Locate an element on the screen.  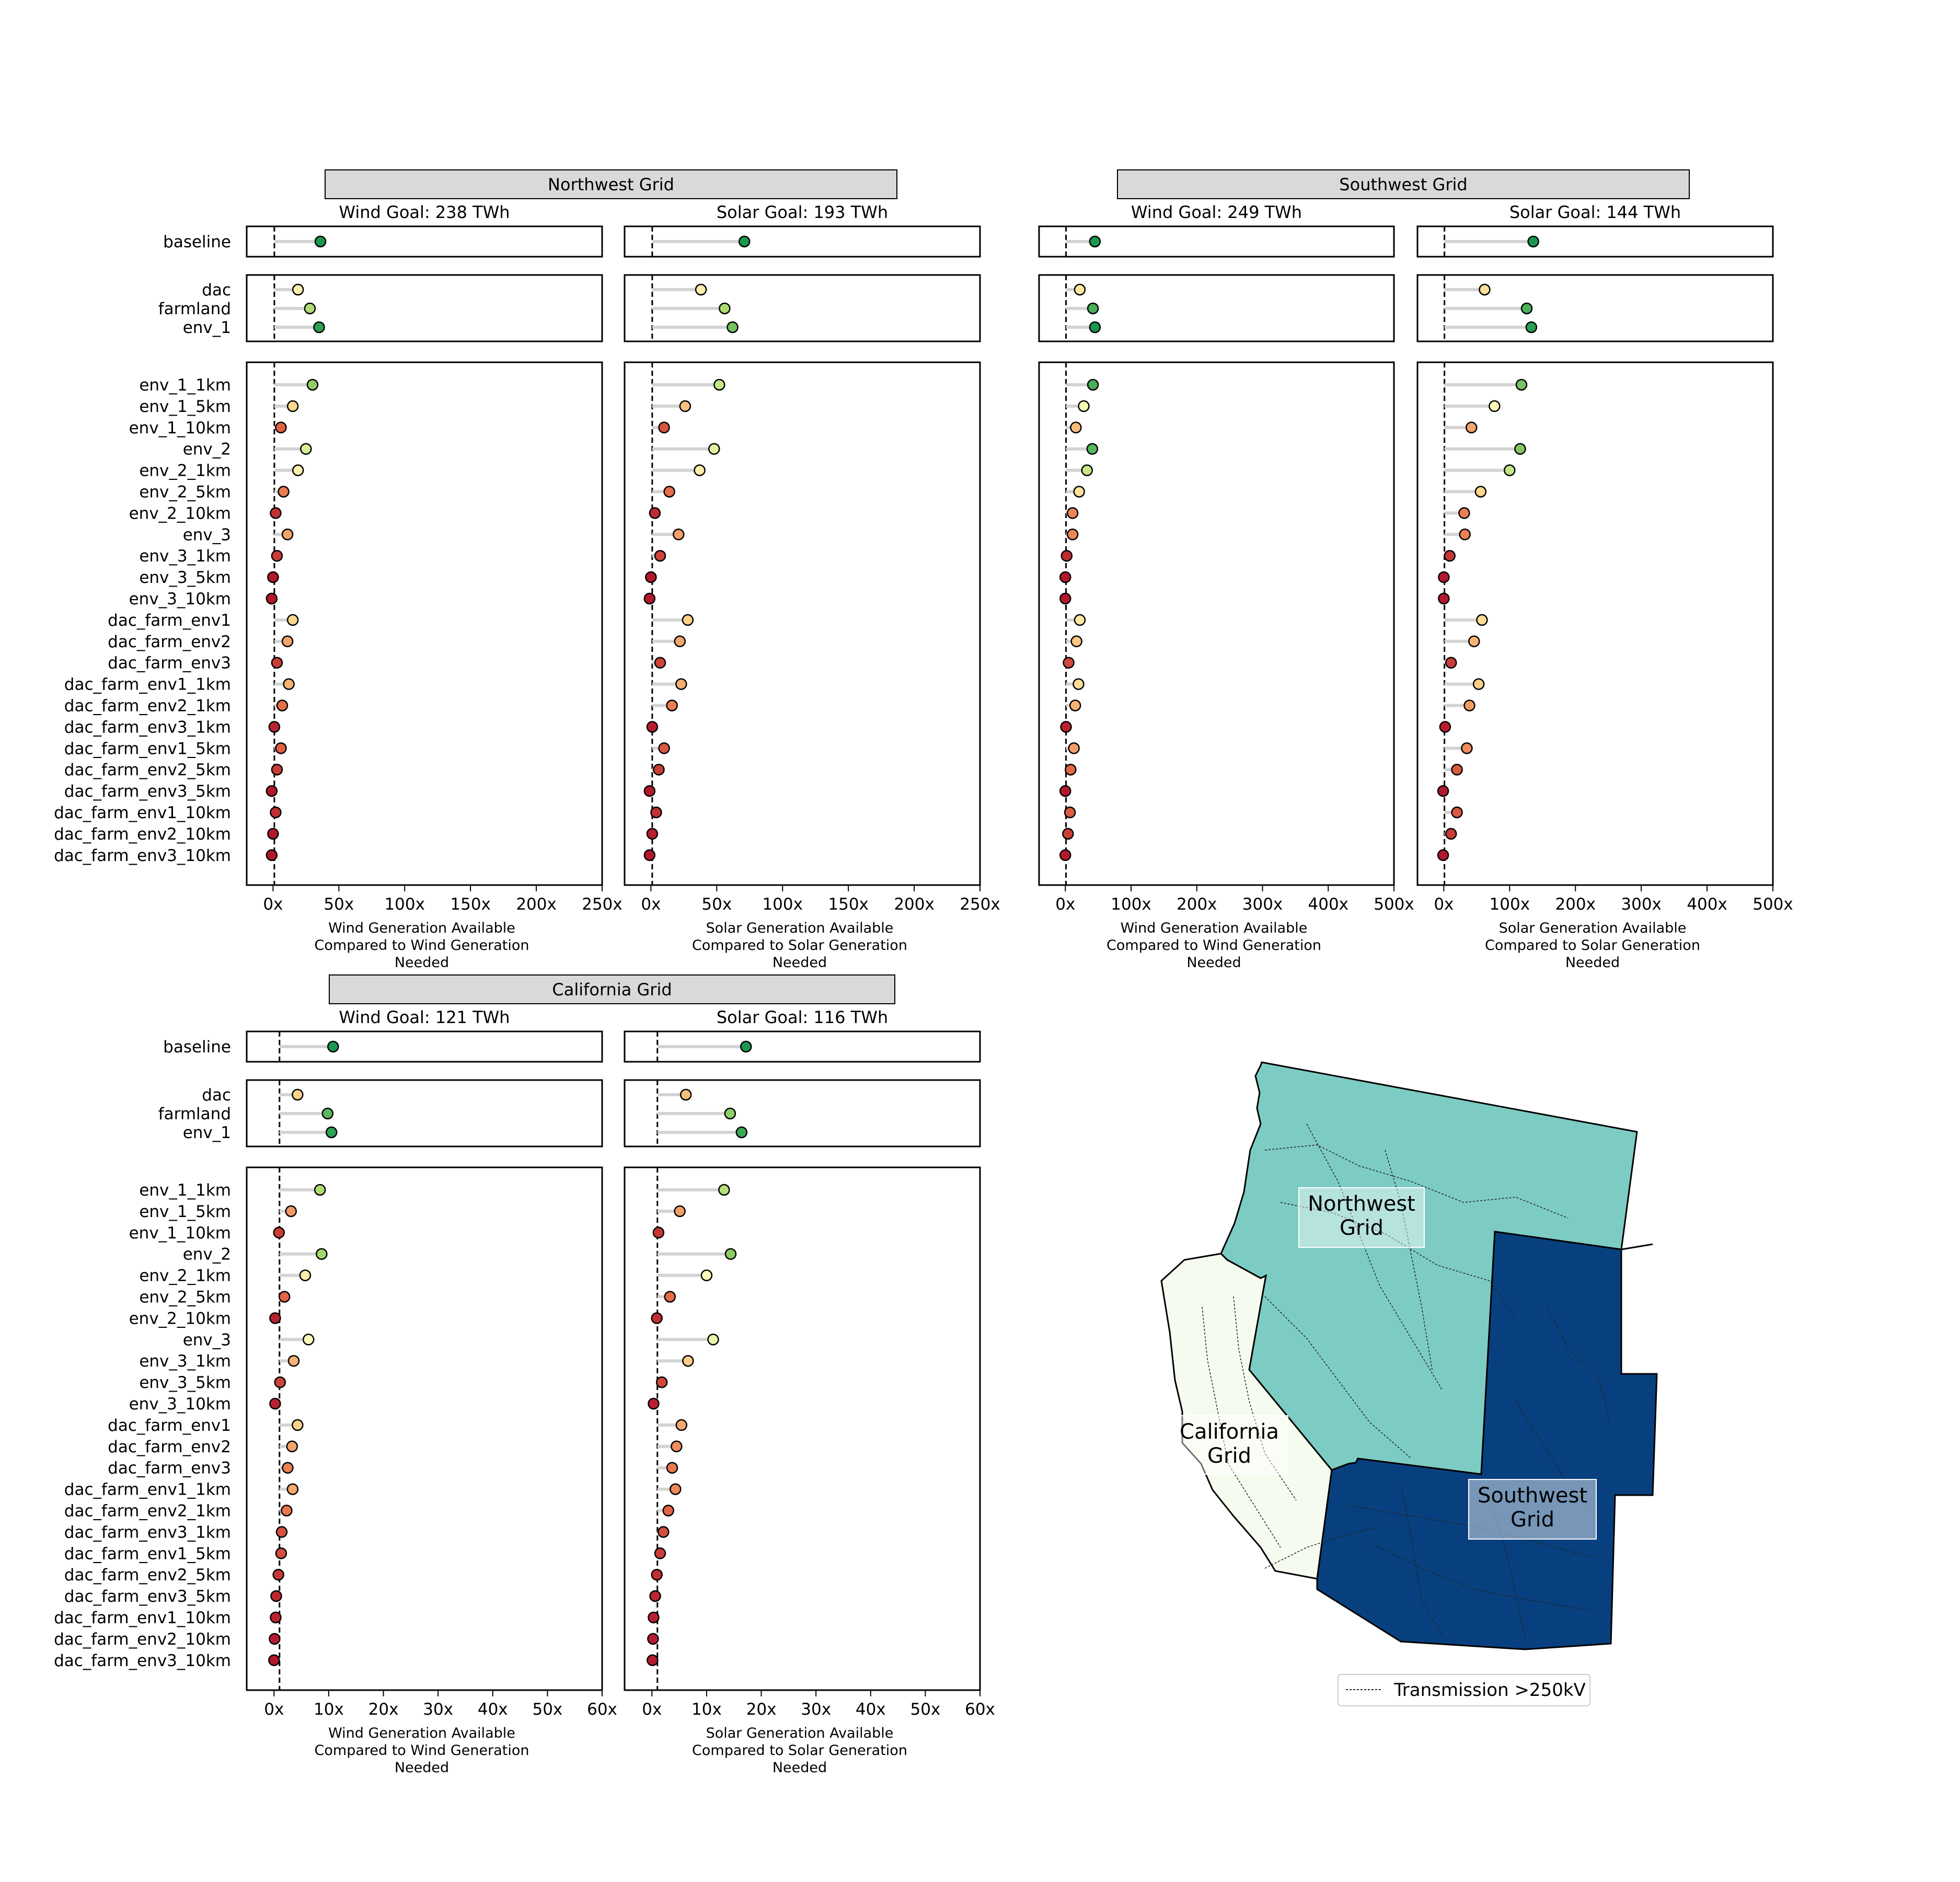
point-env_1_10km is located at coordinates (664, 427).